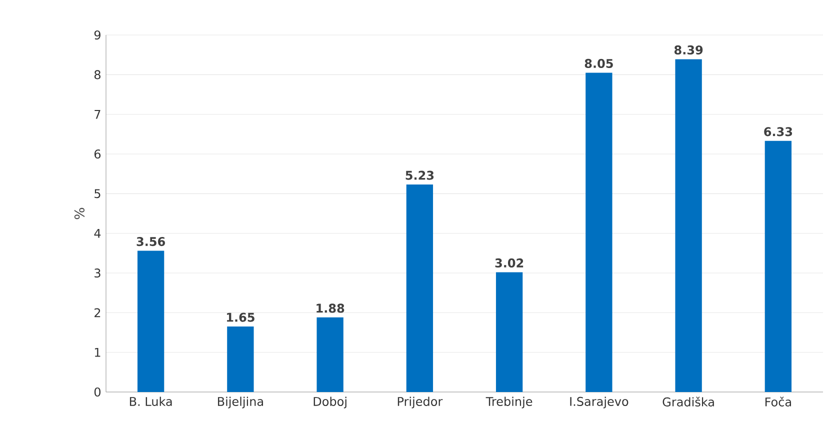 This screenshot has height=430, width=833. Describe the element at coordinates (97, 273) in the screenshot. I see `y-tick-label: 3` at that location.